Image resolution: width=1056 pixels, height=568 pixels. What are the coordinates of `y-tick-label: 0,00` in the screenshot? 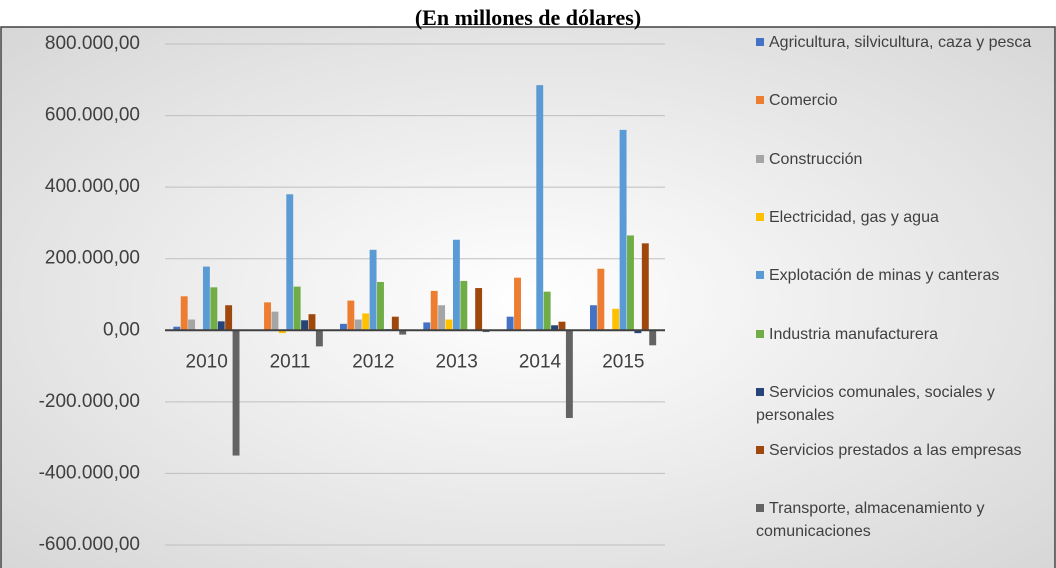 It's located at (121, 329).